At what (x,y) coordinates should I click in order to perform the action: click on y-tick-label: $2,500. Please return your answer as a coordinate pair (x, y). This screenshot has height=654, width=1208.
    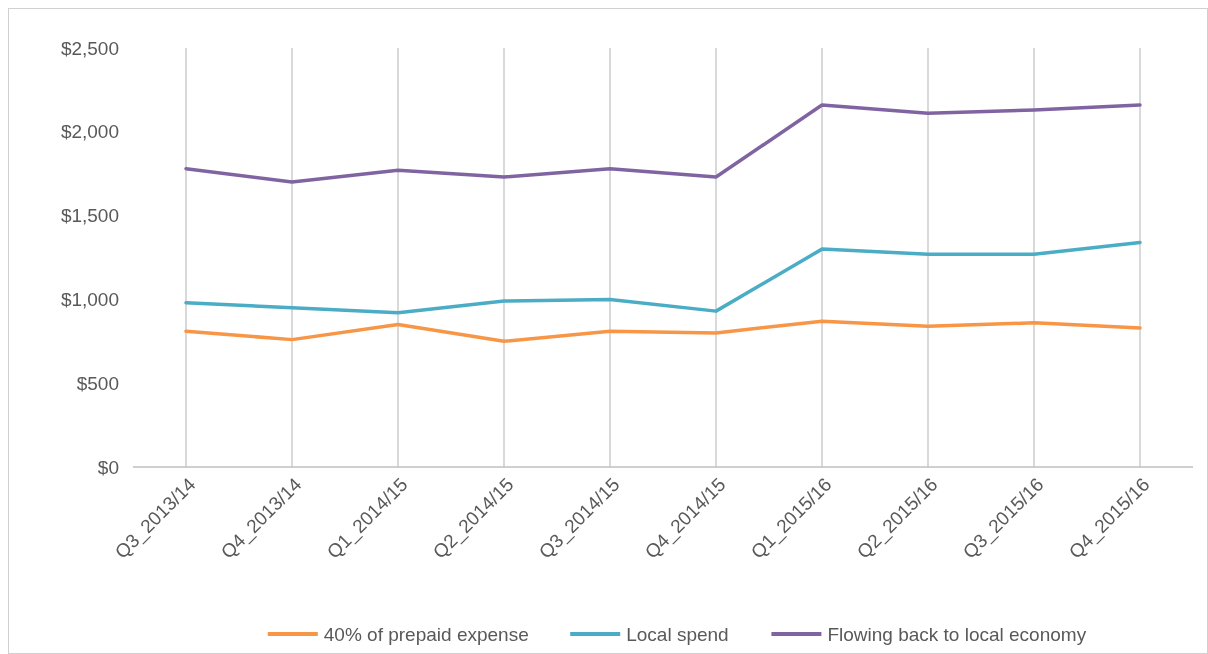
    Looking at the image, I should click on (89, 48).